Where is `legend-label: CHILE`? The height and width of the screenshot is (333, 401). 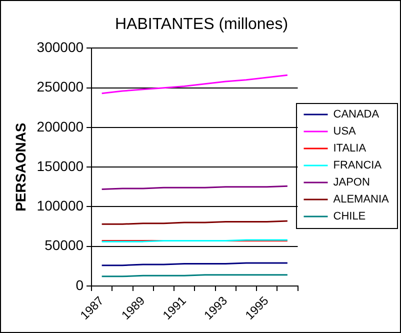 legend-label: CHILE is located at coordinates (349, 216).